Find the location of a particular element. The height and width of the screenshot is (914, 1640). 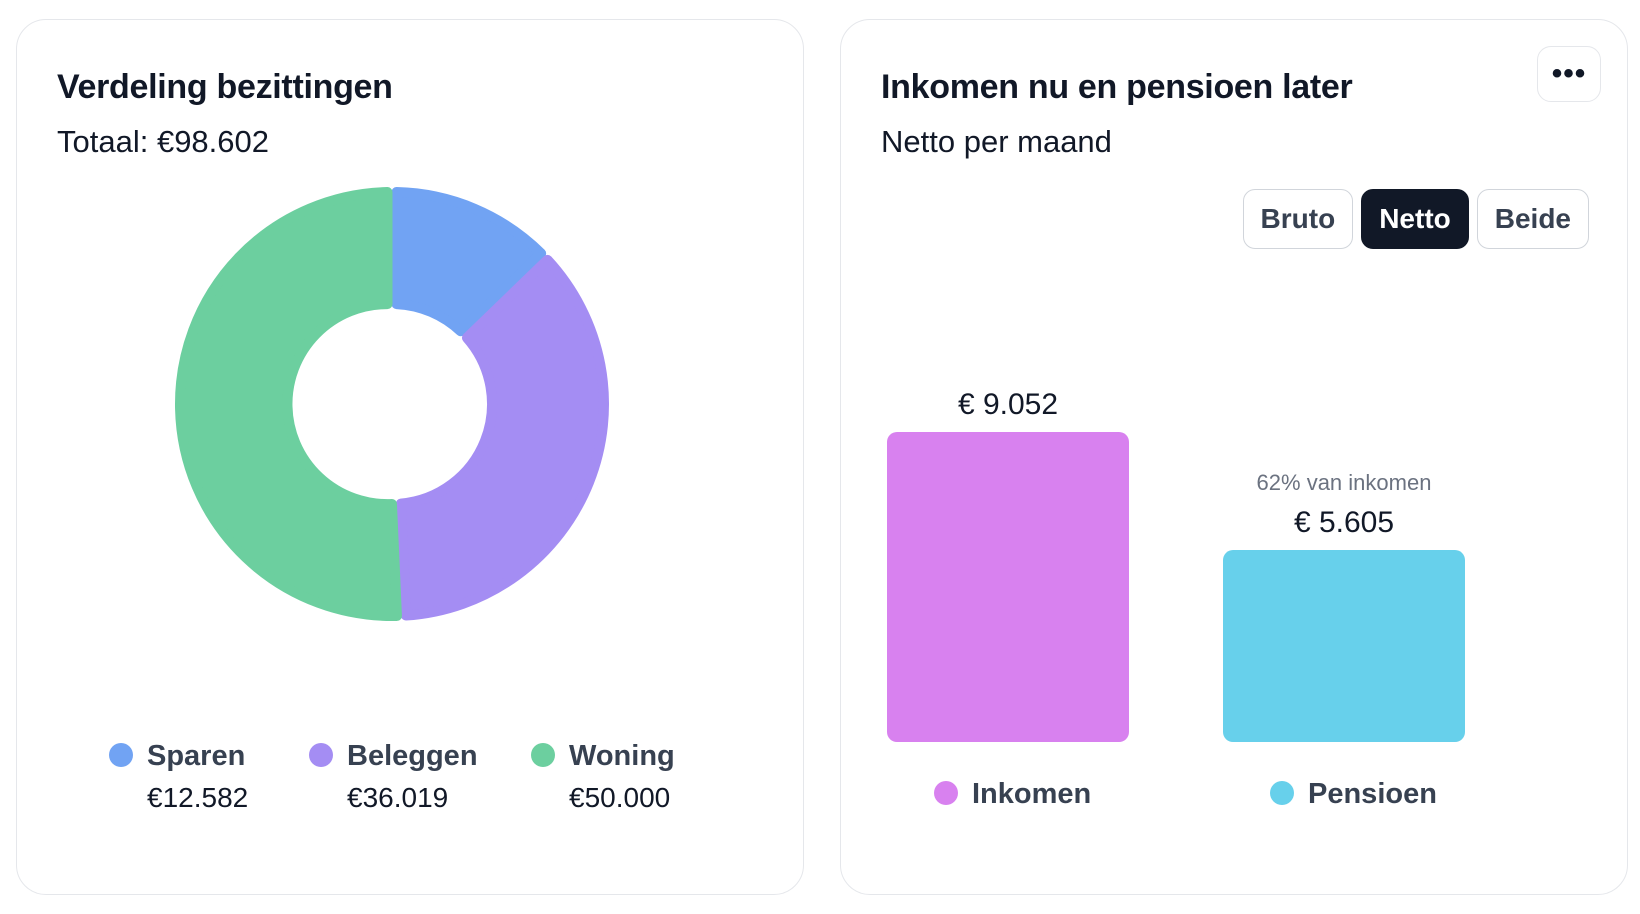

legend-item-inkomen: Inkomen is located at coordinates (1012, 794).